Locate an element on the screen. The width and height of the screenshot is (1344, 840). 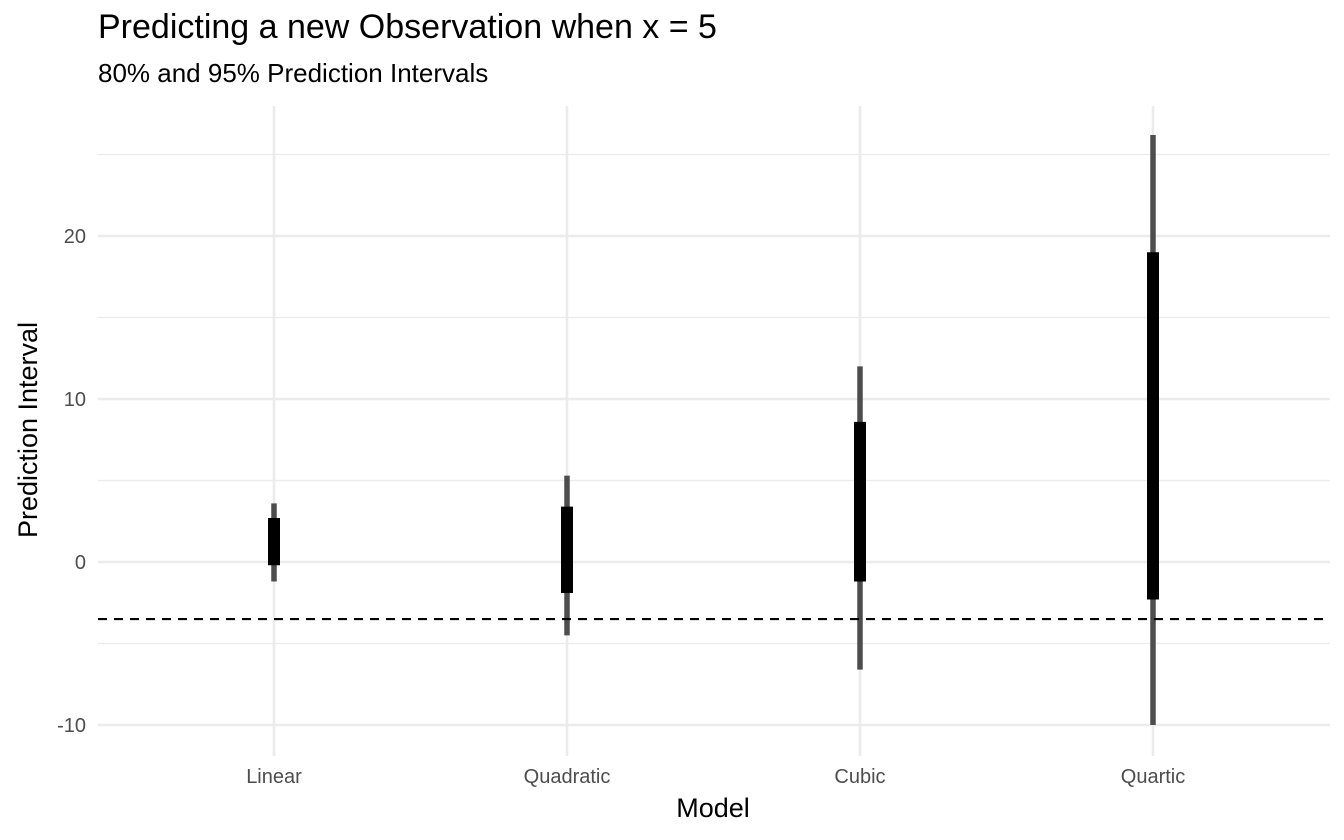
y-tick-label: 20 is located at coordinates (75, 237).